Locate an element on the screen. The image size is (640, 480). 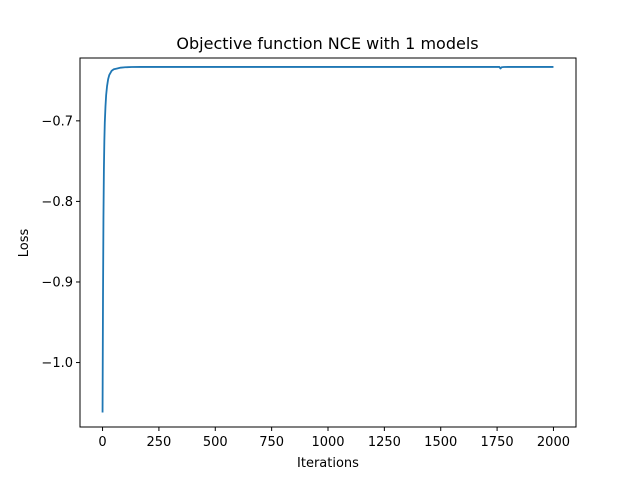
y-axis: −1.0 −0.9 −0.8 −0.7 is located at coordinates (60, 242).